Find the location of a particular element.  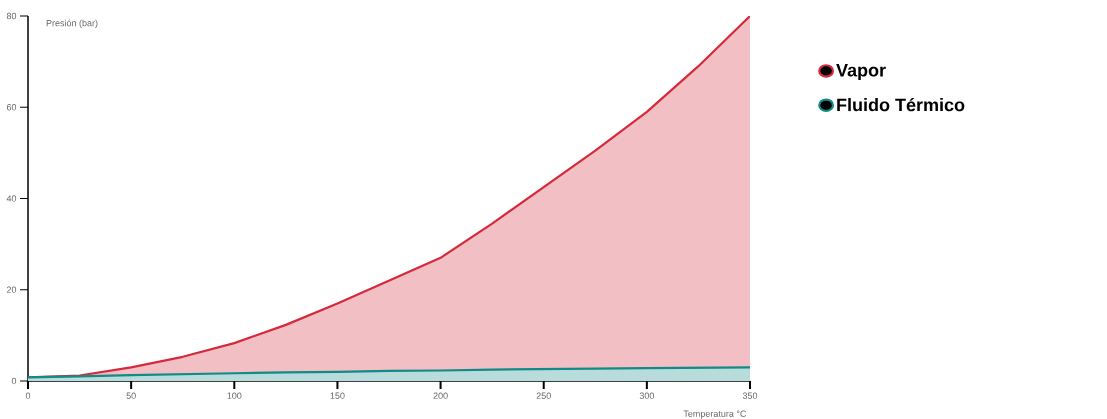

x-tick-label: 350 is located at coordinates (750, 395).